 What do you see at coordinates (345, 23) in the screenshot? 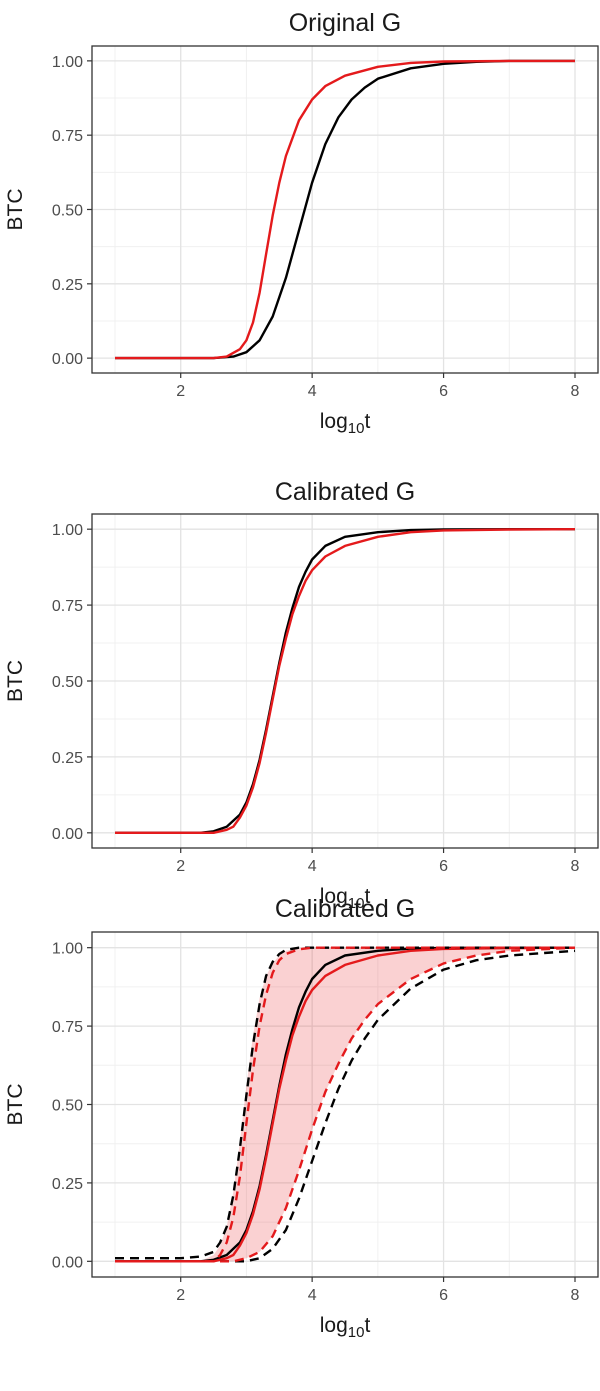
I see `chart-title: Original G` at bounding box center [345, 23].